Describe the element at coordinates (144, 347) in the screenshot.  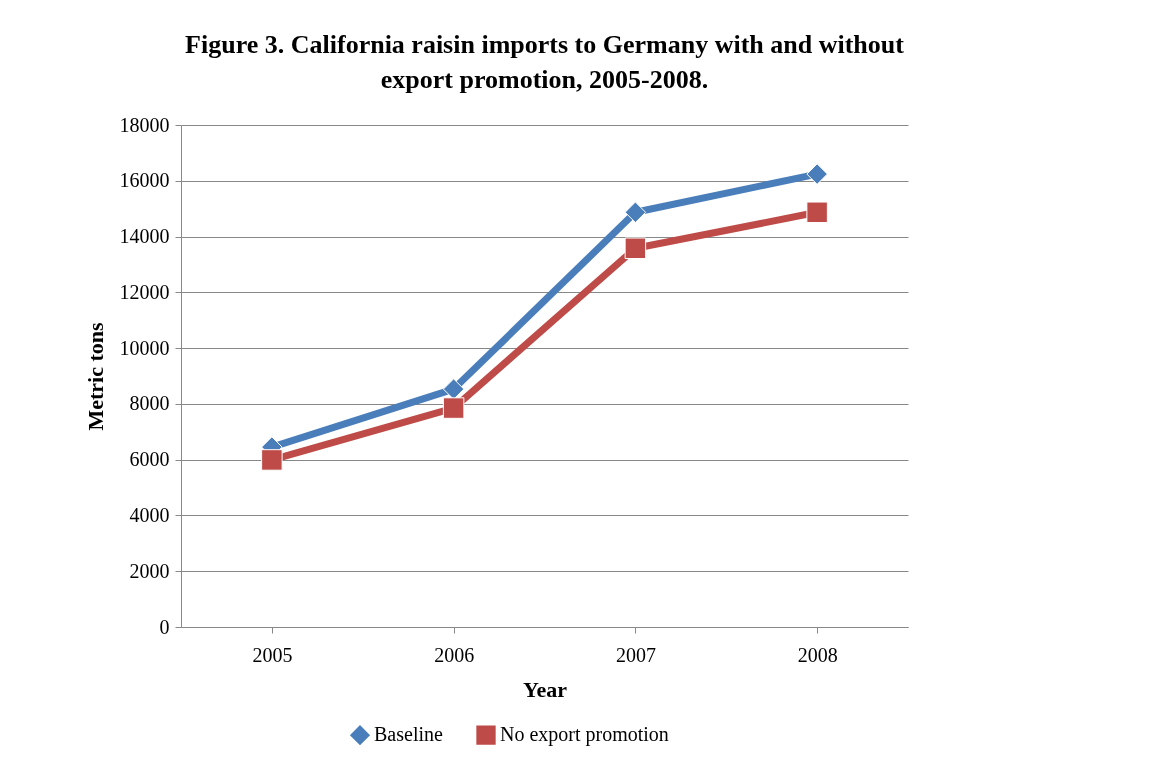
I see `y-tick-label: 10000` at that location.